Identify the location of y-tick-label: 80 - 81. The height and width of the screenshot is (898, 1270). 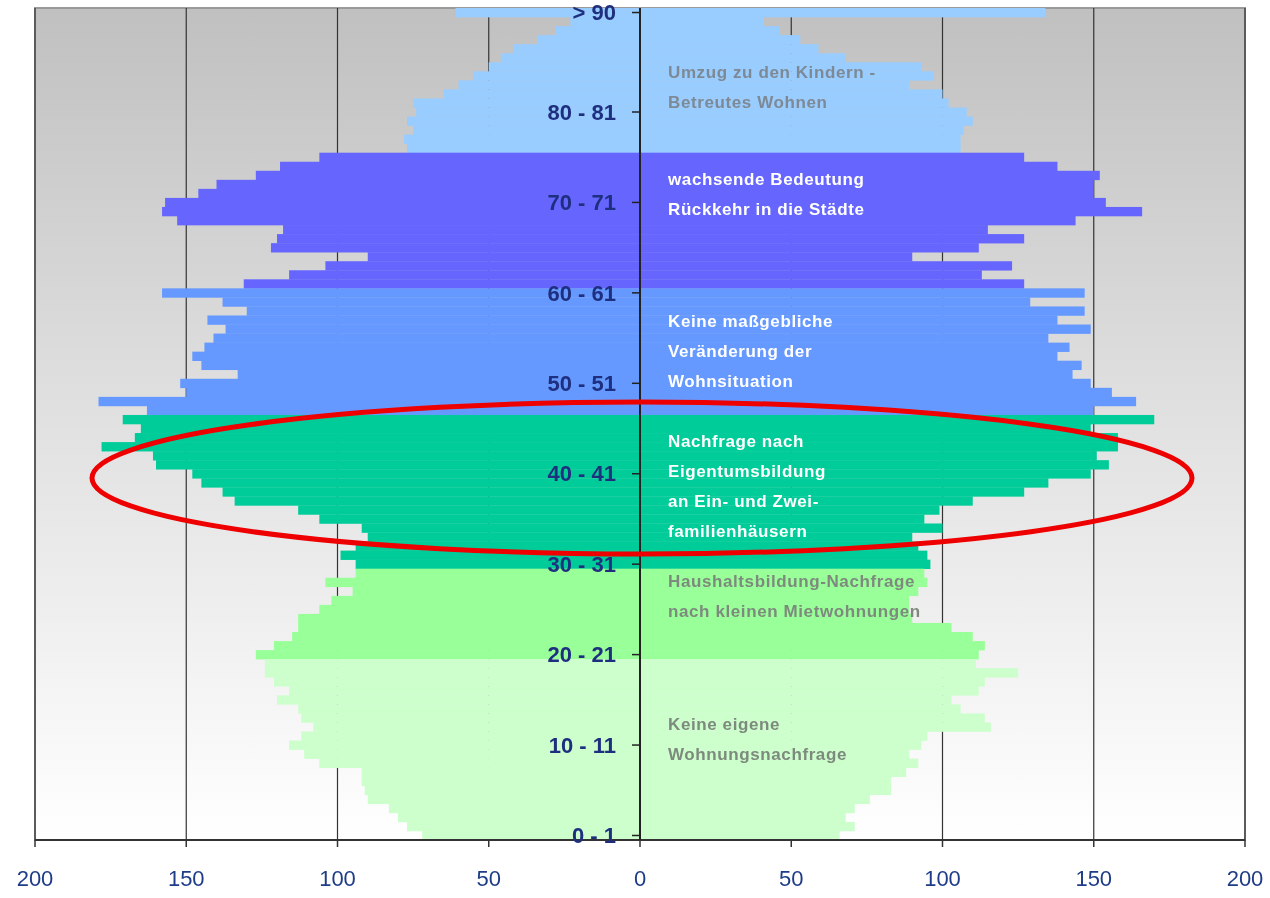
(581, 112).